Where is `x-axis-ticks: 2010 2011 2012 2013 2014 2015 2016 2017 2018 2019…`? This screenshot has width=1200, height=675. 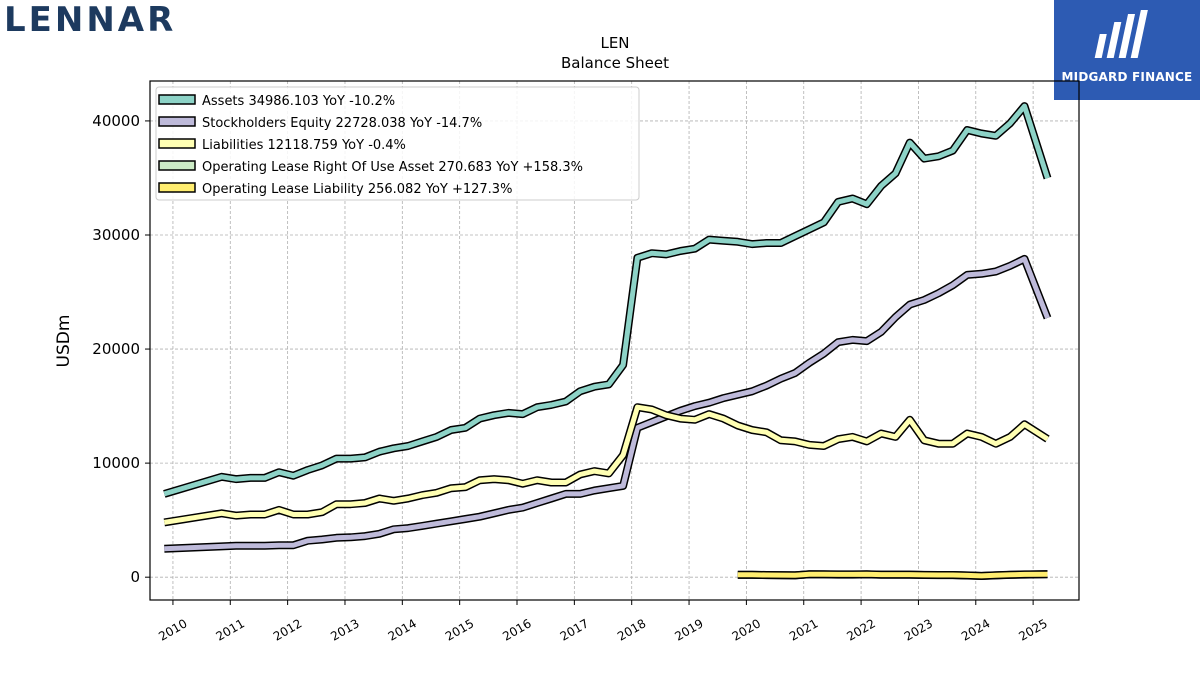
x-axis-ticks: 2010 2011 2012 2013 2014 2015 2016 2017 2018 2019… is located at coordinates (603, 622).